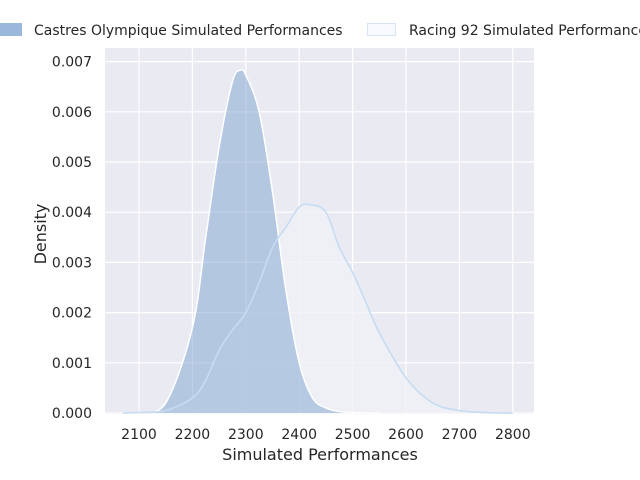  What do you see at coordinates (40, 234) in the screenshot?
I see `y-axis-label: Density` at bounding box center [40, 234].